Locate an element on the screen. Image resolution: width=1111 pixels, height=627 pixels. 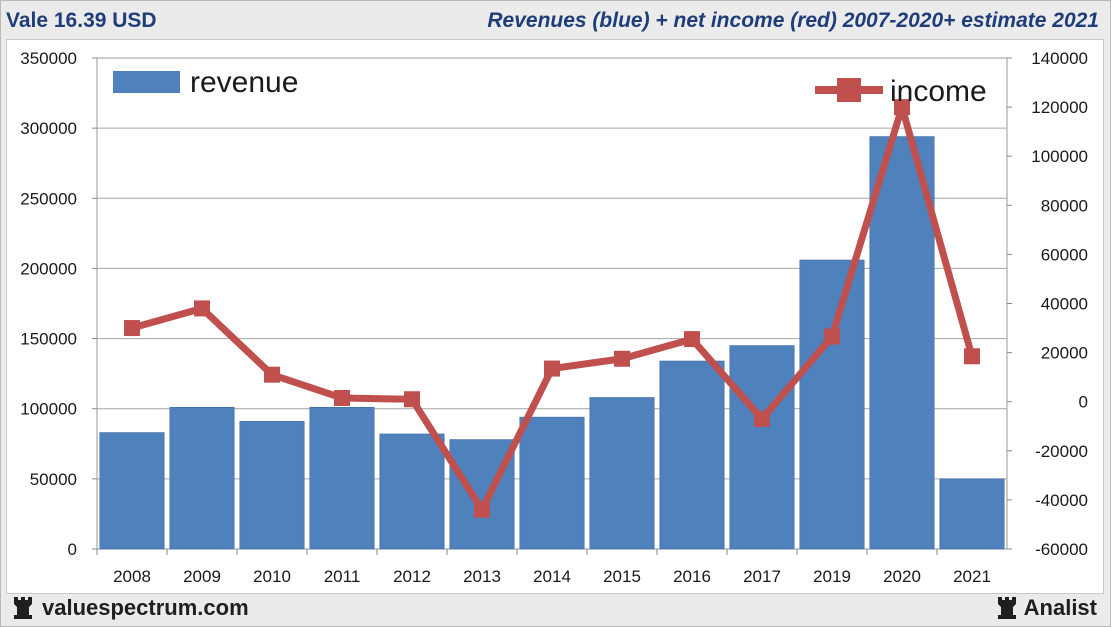
x-tick-label: 2014 is located at coordinates (552, 576).